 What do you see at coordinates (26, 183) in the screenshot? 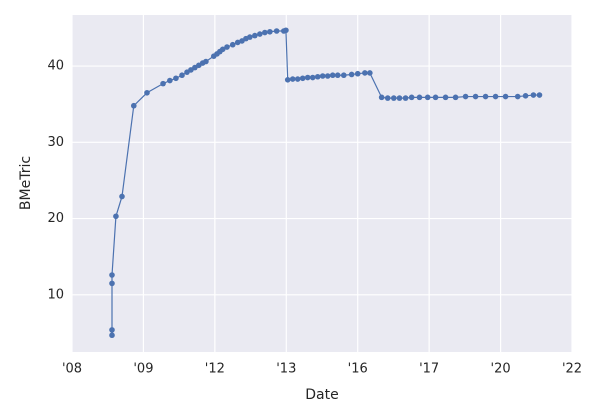
I see `y-axis-label: BMeTric` at bounding box center [26, 183].